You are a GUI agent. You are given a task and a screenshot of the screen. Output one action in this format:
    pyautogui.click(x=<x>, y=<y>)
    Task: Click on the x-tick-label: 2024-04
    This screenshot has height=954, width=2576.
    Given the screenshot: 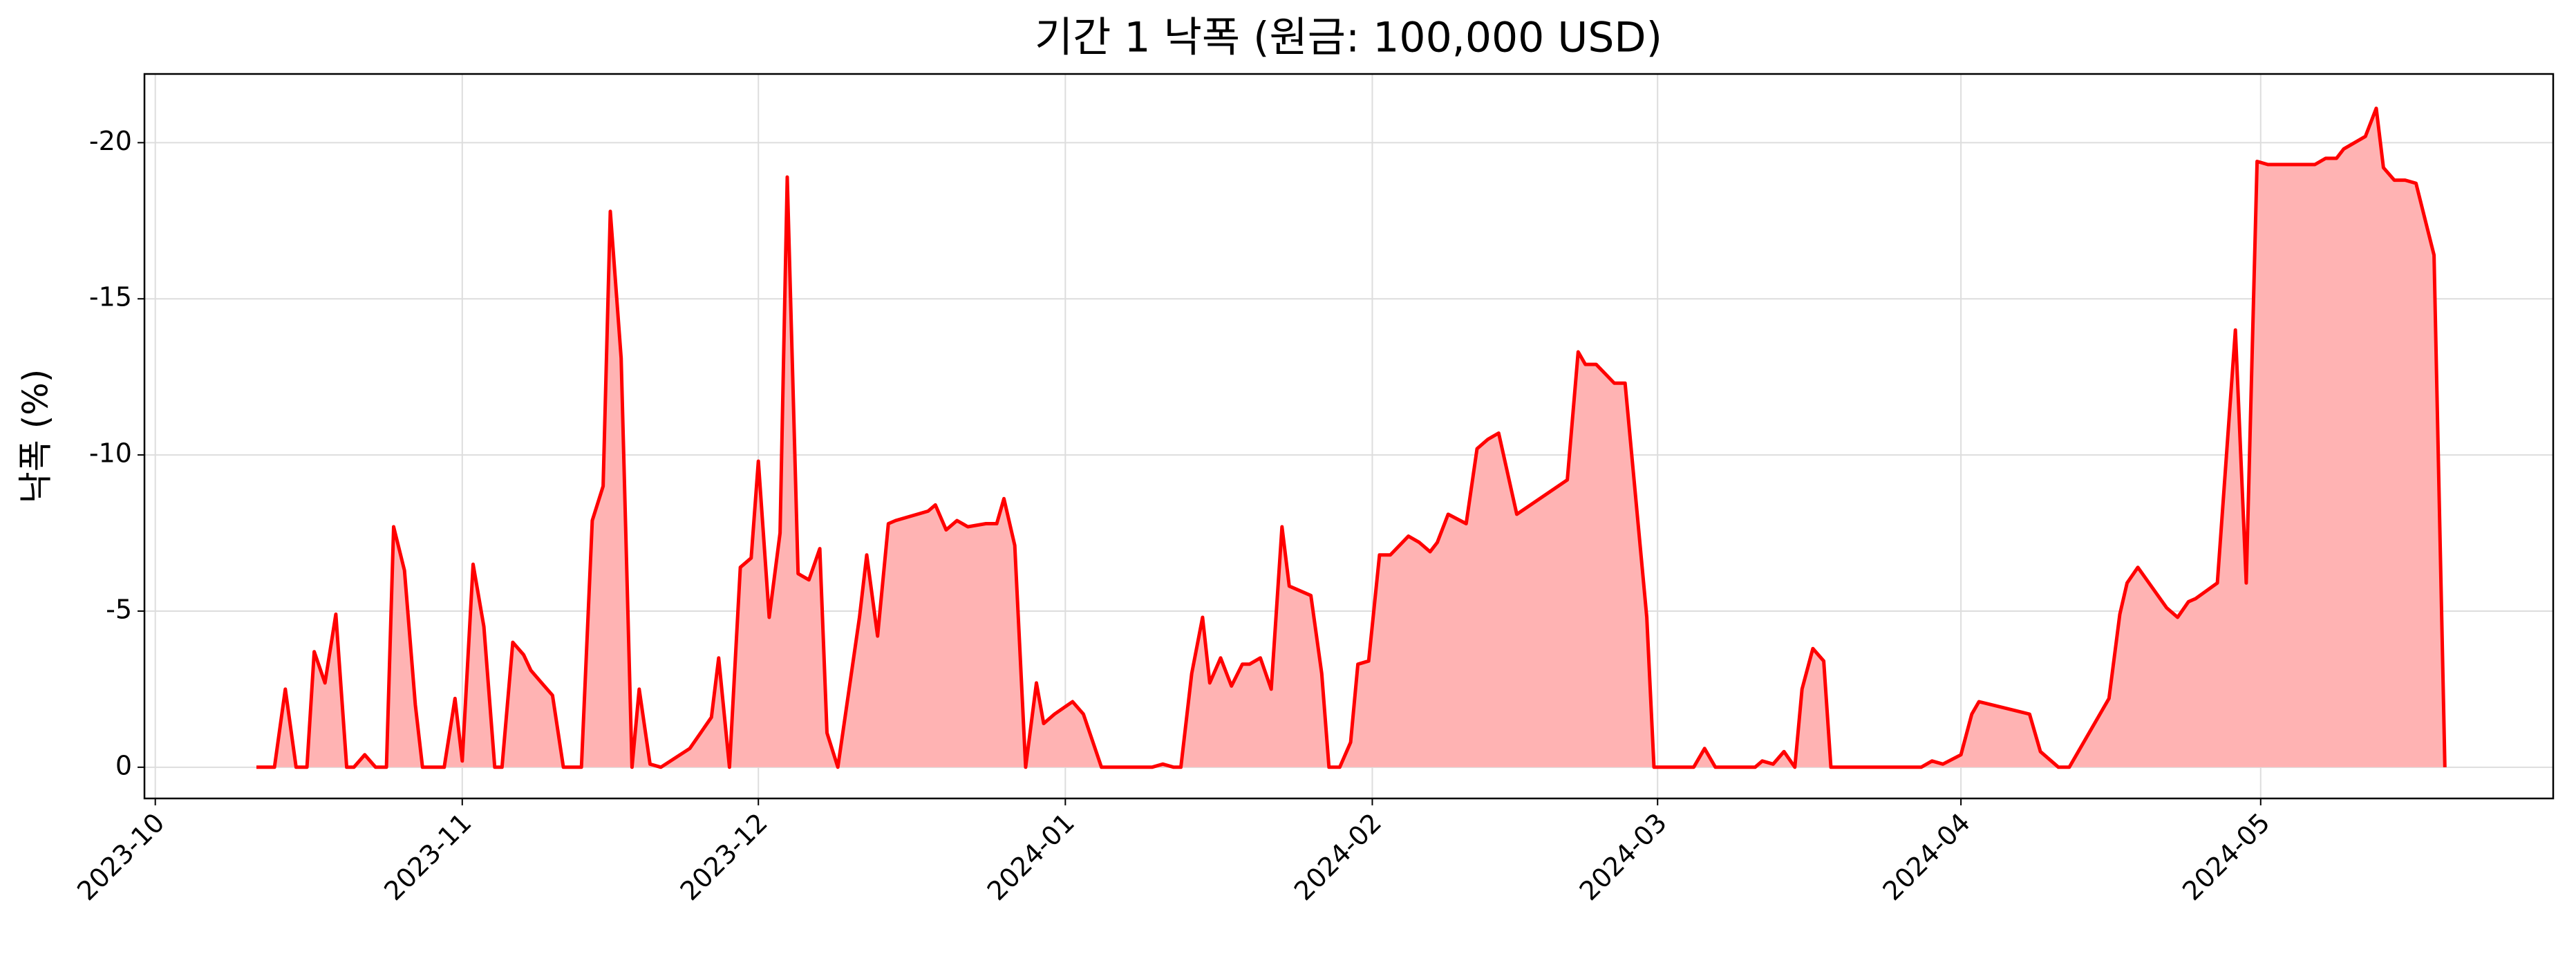 What is the action you would take?
    pyautogui.click(x=1926, y=856)
    